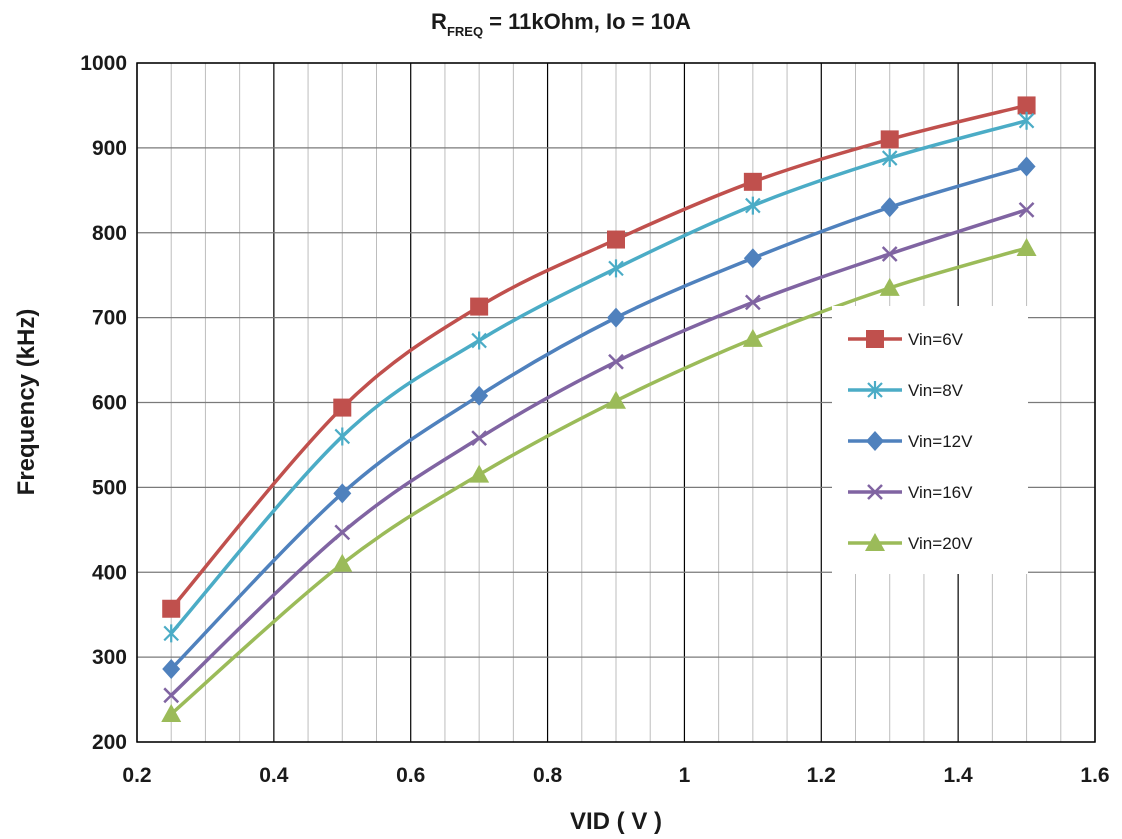 This screenshot has height=839, width=1122. I want to click on legend-item: Vin=6V, so click(906, 339).